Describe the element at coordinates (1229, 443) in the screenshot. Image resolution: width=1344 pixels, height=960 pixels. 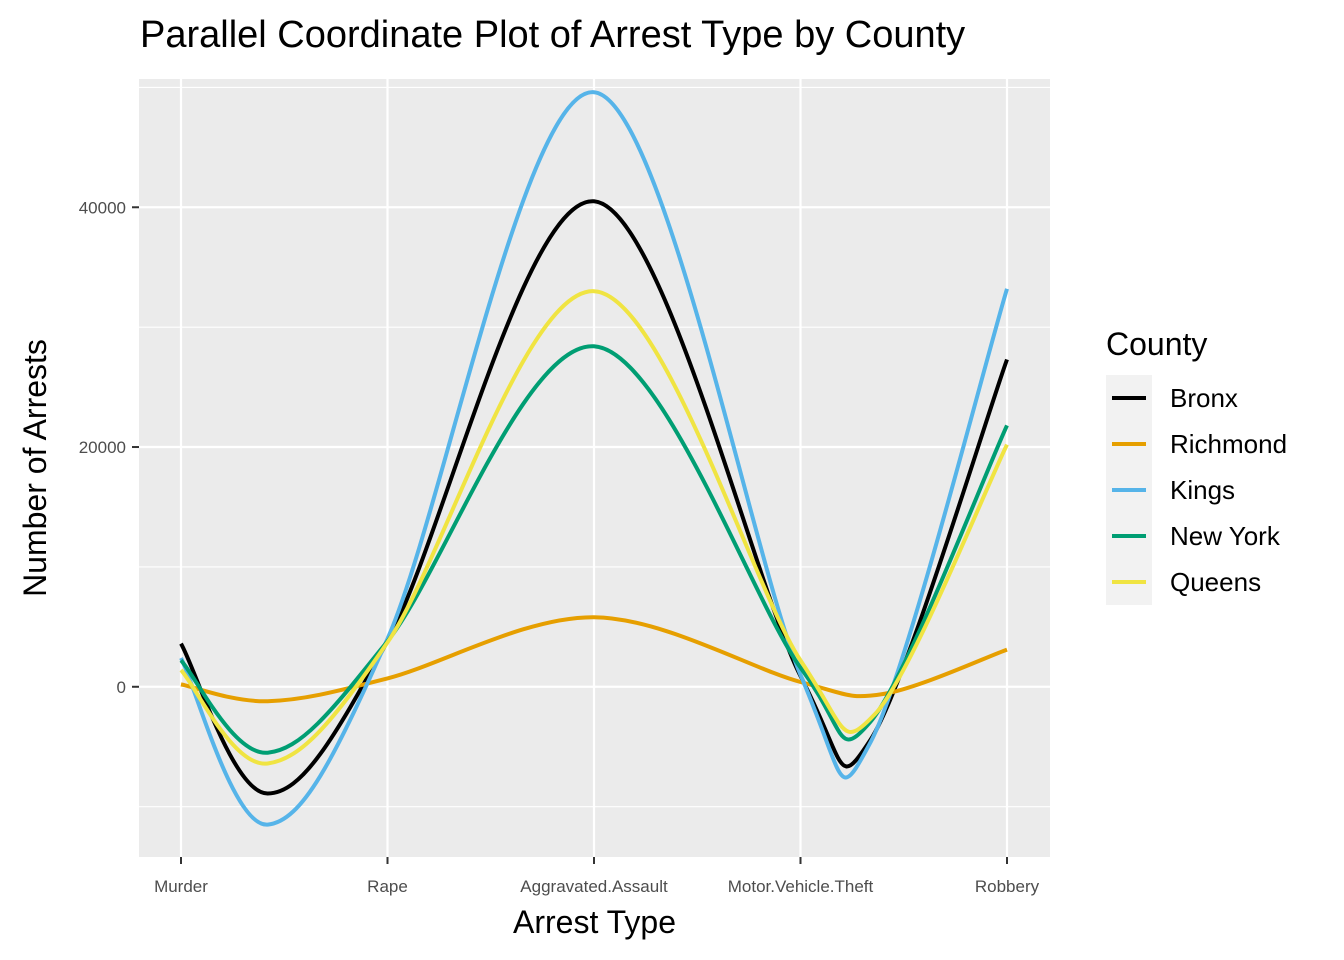
I see `legend-label: Richmond` at that location.